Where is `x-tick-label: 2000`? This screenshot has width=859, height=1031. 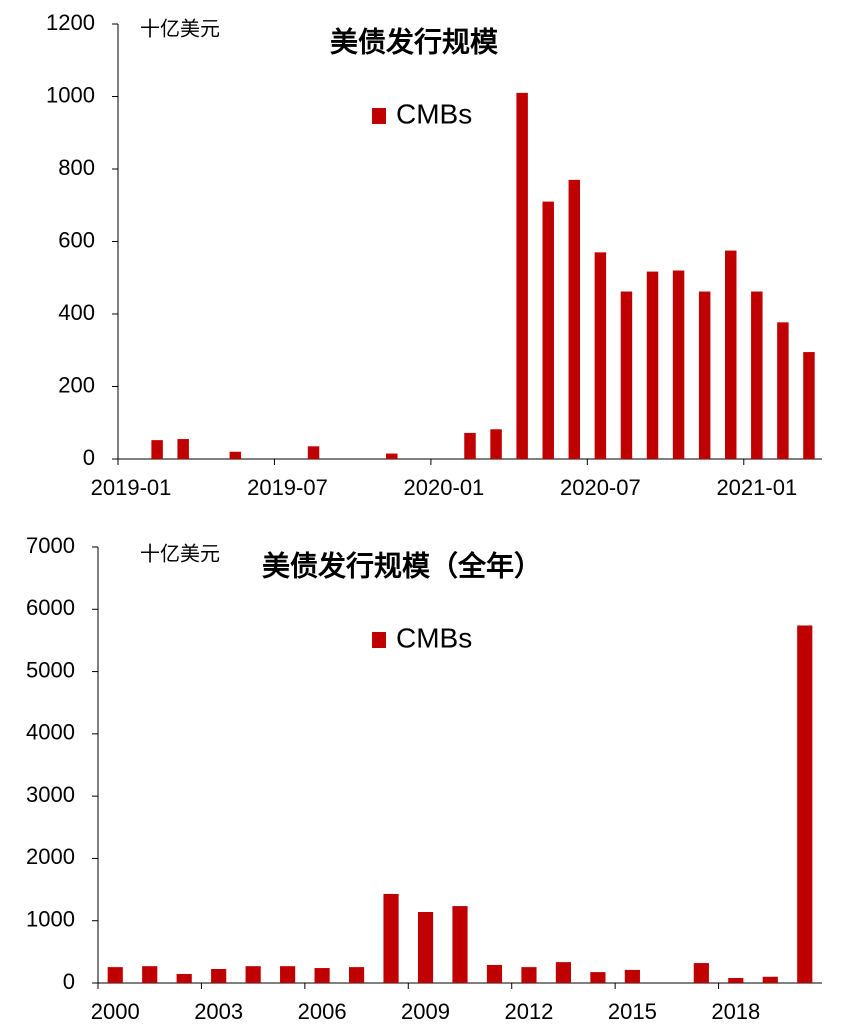 x-tick-label: 2000 is located at coordinates (115, 1011).